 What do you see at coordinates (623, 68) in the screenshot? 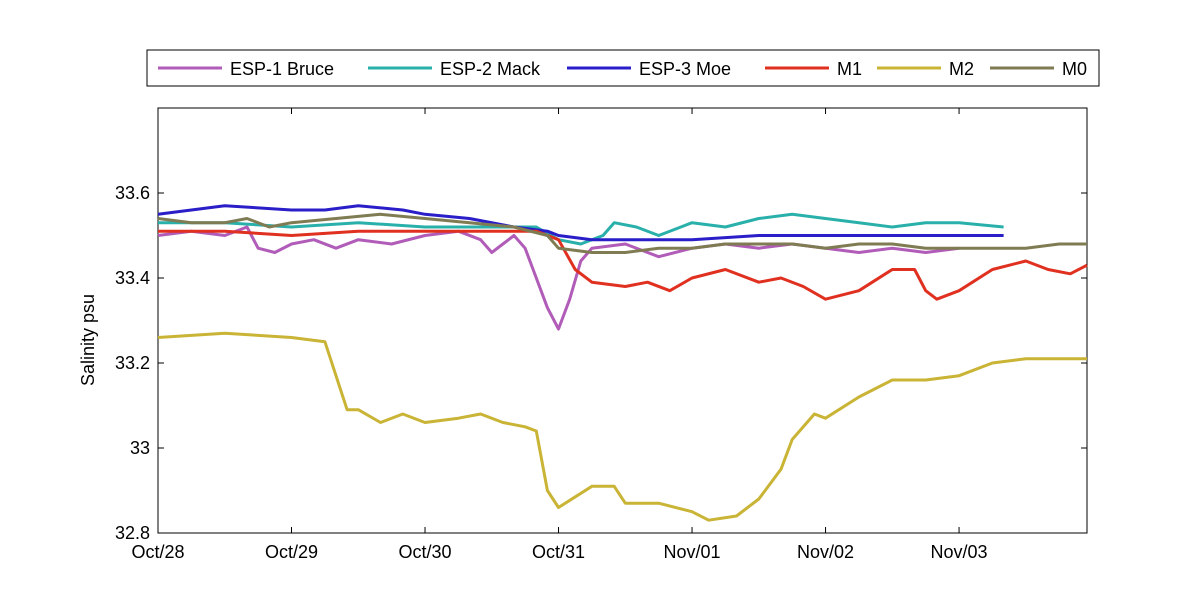
I see `legend: ESP-1 Bruce ESP-2 Mack ESP-3 Moe M1 M2 M0` at bounding box center [623, 68].